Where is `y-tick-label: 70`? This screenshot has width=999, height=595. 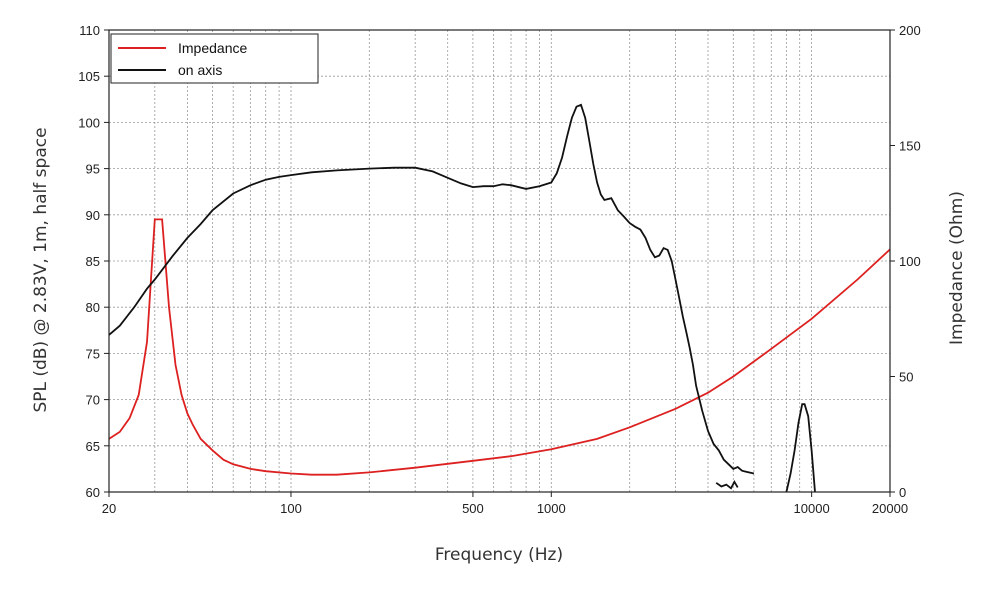
y-tick-label: 70 is located at coordinates (93, 400).